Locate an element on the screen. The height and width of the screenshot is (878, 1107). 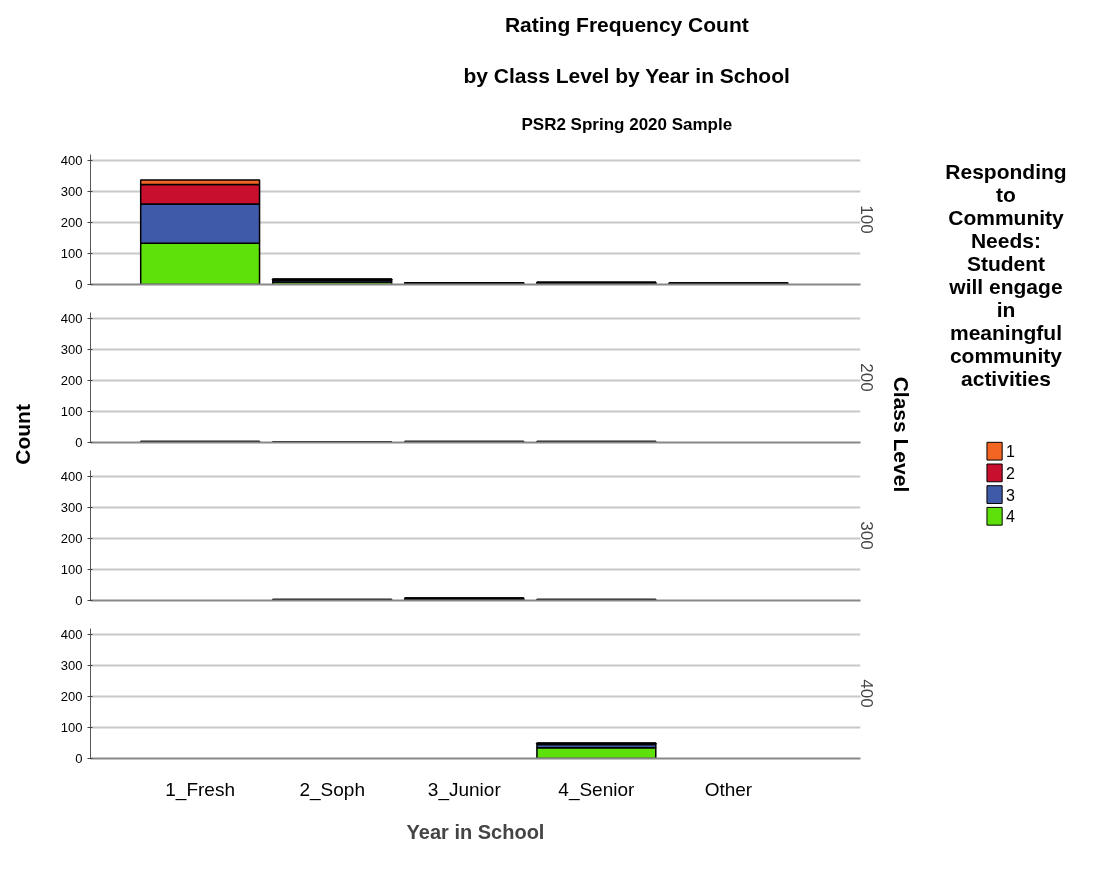
chart-subtitle: by Class Level by Year in School is located at coordinates (626, 75).